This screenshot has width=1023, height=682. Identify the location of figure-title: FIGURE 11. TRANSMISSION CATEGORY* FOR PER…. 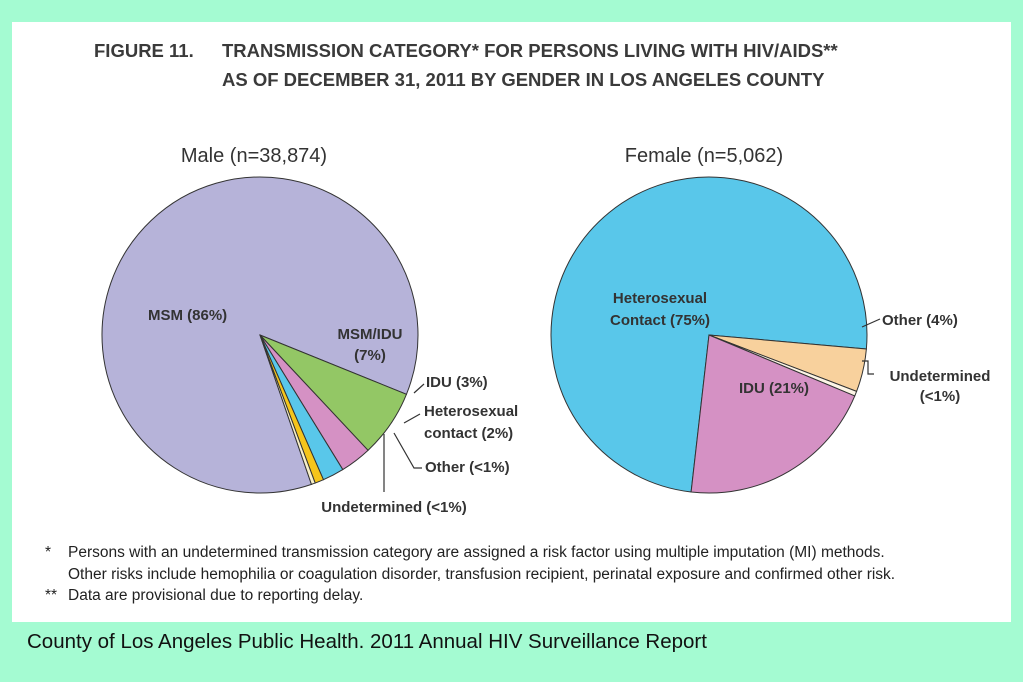
(544, 65).